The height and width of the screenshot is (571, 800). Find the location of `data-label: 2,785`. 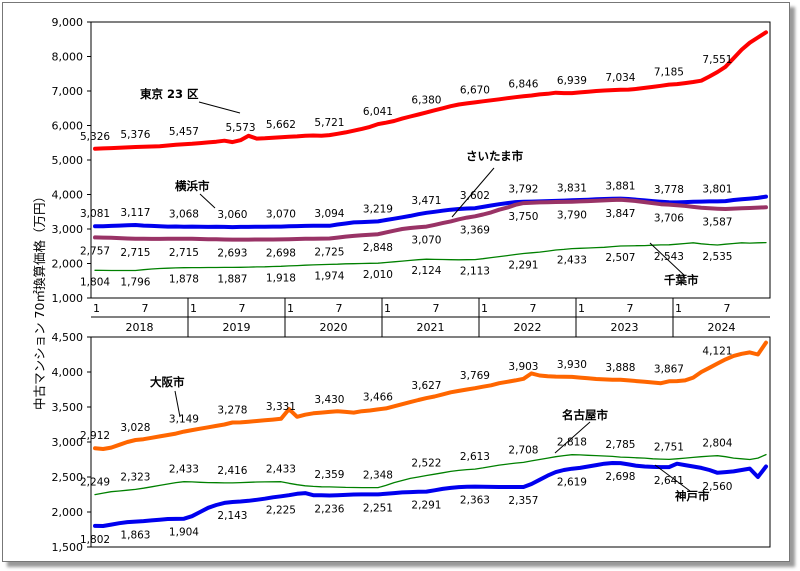

data-label: 2,785 is located at coordinates (620, 445).